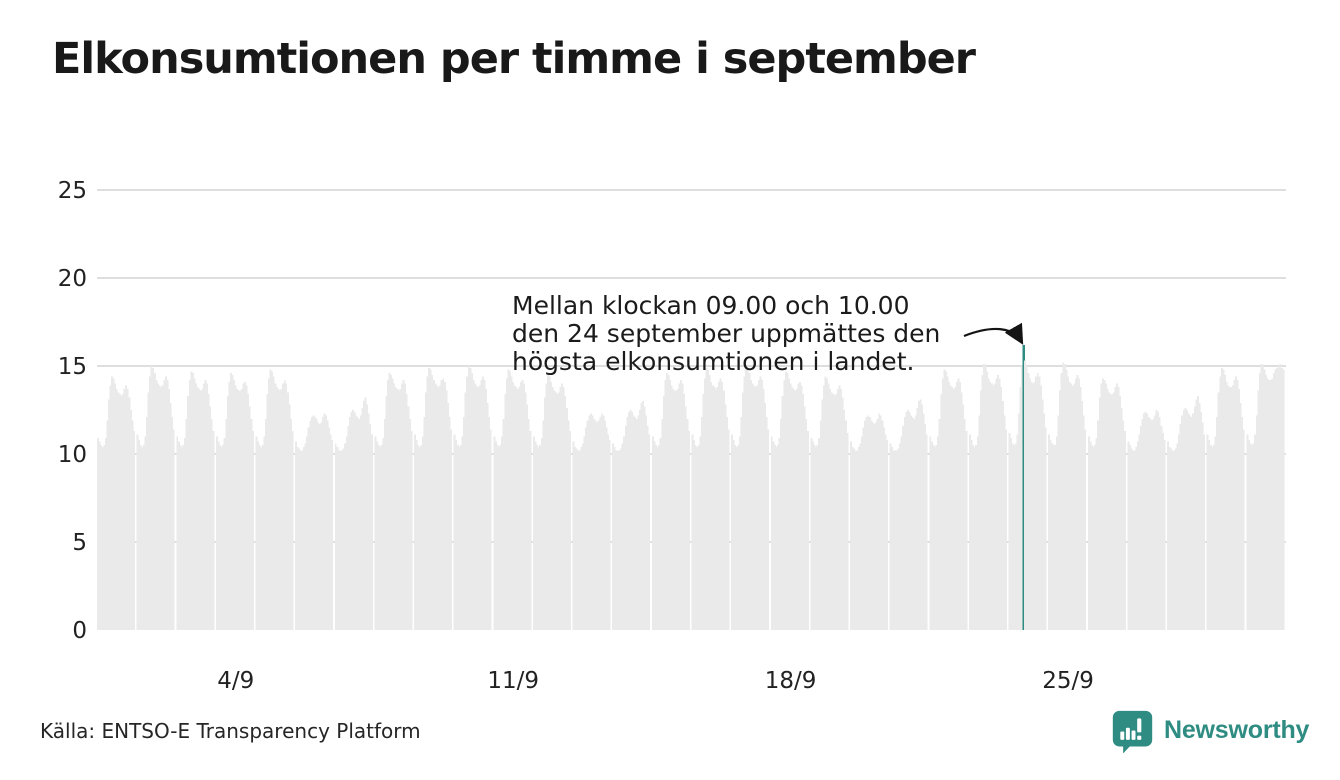  What do you see at coordinates (79, 543) in the screenshot?
I see `y-tick-label: 5` at bounding box center [79, 543].